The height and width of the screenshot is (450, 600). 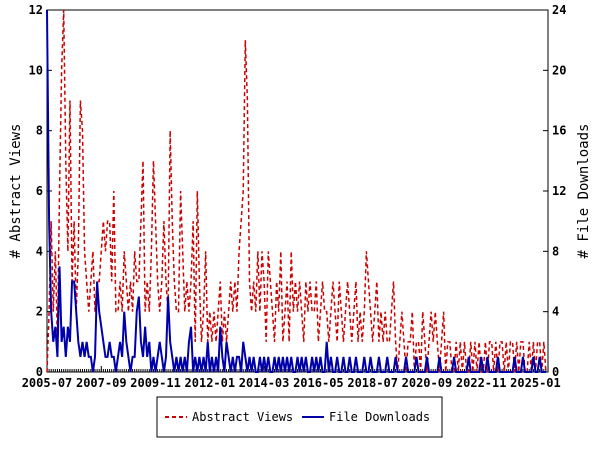 I want to click on y-tick-label: 4, so click(x=39, y=251).